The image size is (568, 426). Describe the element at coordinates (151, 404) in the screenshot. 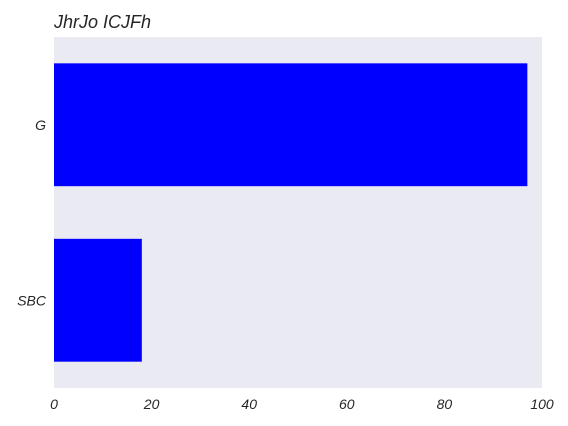

I see `x-tick-label: 20` at that location.